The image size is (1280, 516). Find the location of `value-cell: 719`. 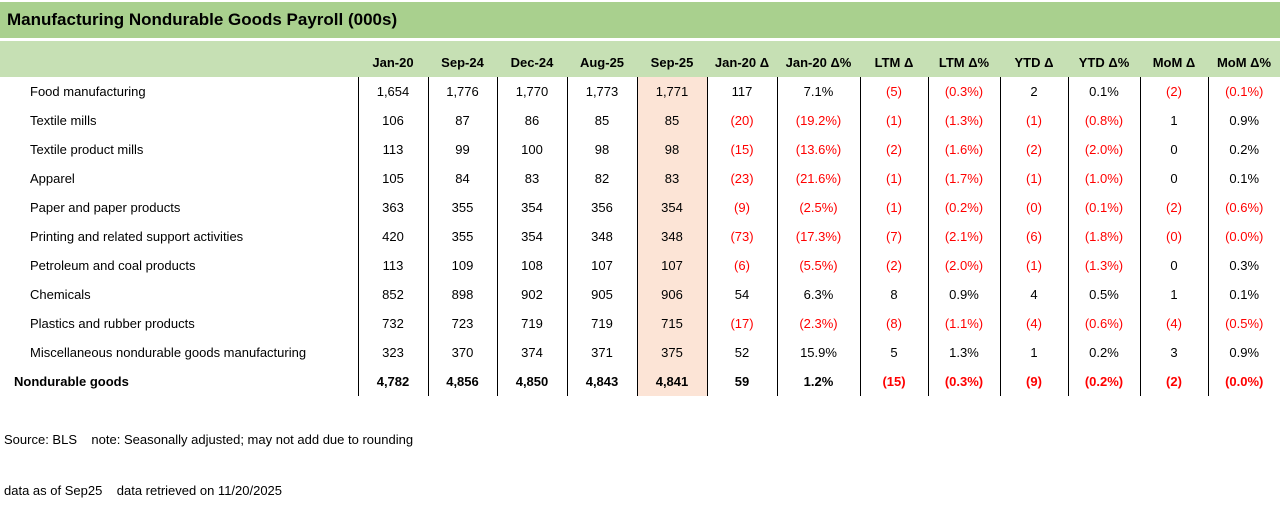

value-cell: 719 is located at coordinates (601, 323).